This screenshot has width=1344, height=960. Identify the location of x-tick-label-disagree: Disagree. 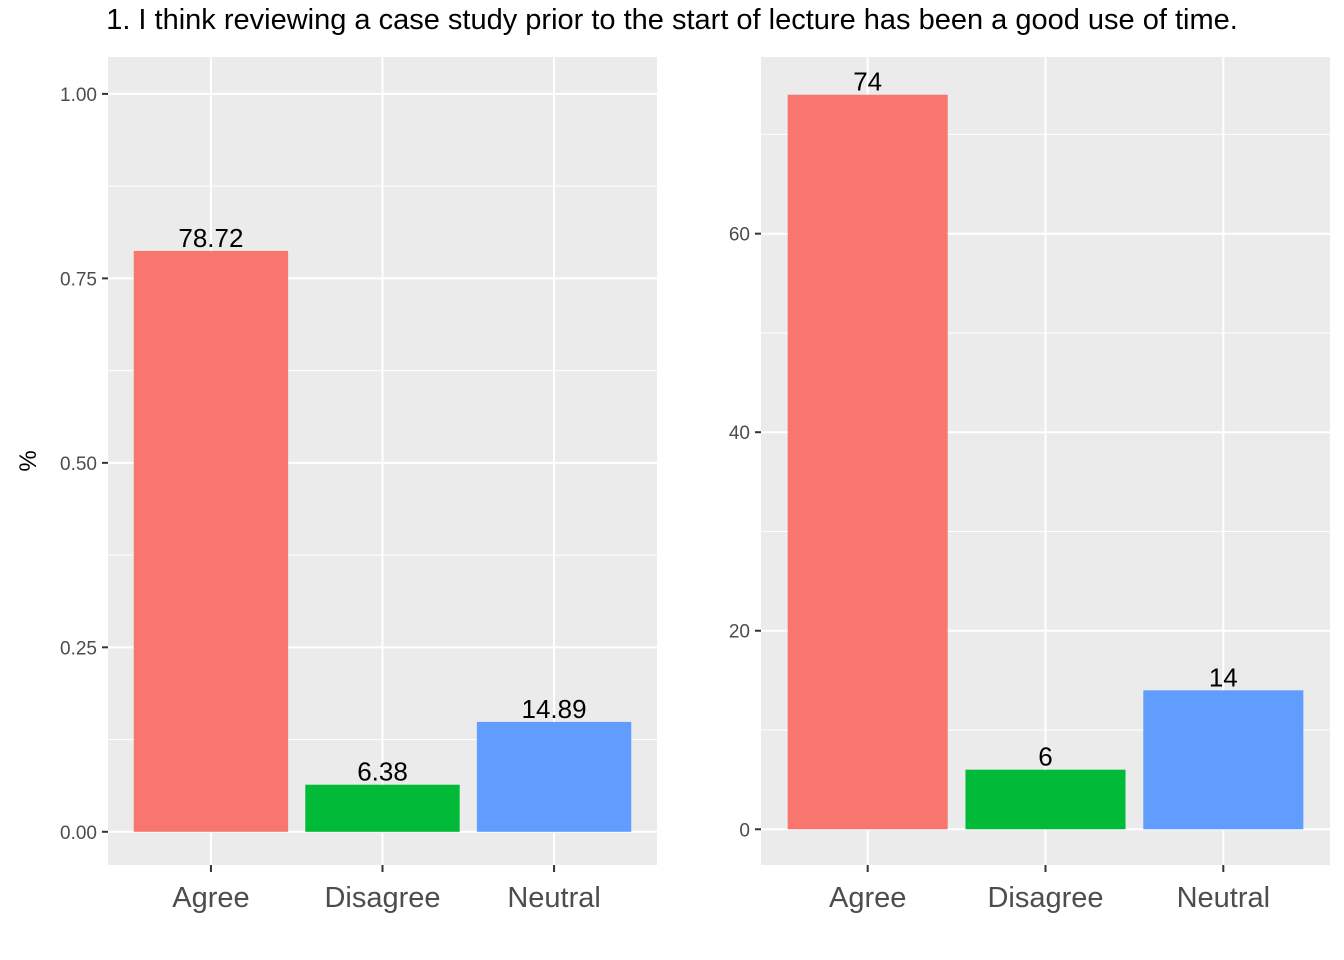
(382, 898).